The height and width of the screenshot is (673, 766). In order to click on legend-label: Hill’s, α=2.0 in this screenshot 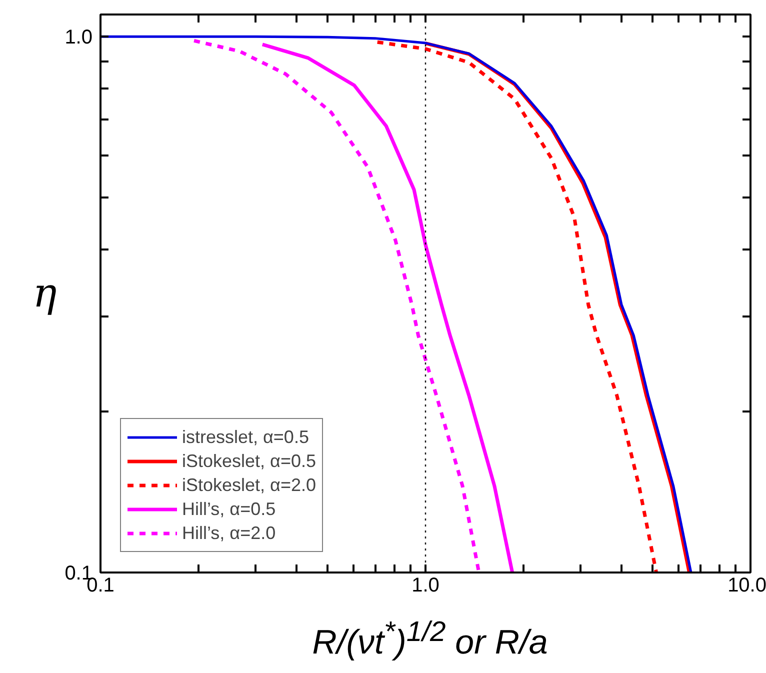, I will do `click(229, 533)`.